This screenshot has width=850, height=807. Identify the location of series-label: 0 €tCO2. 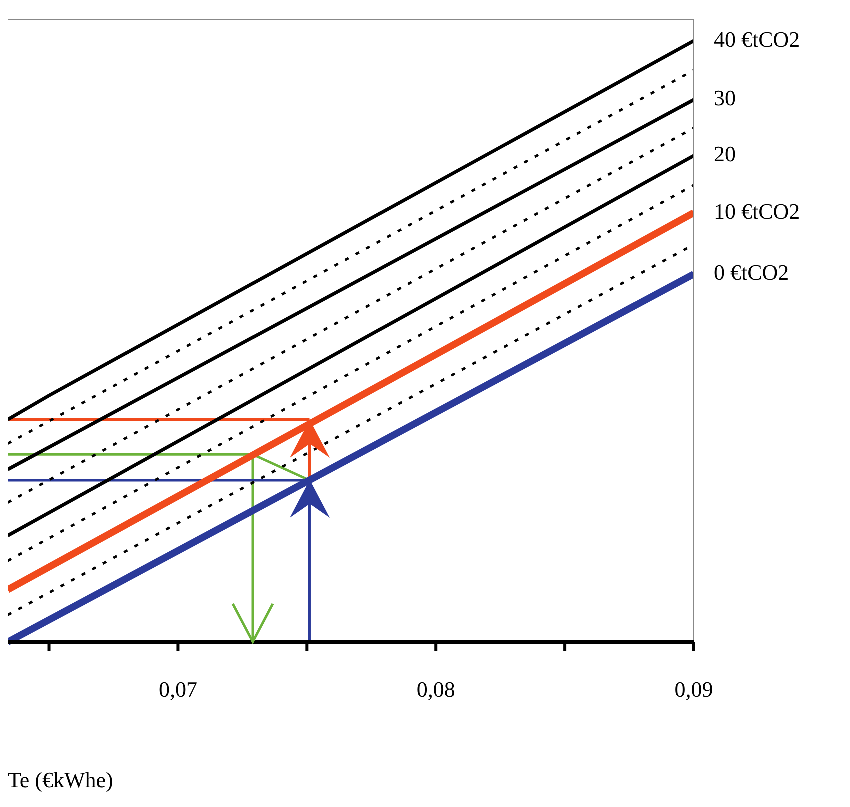
(752, 273).